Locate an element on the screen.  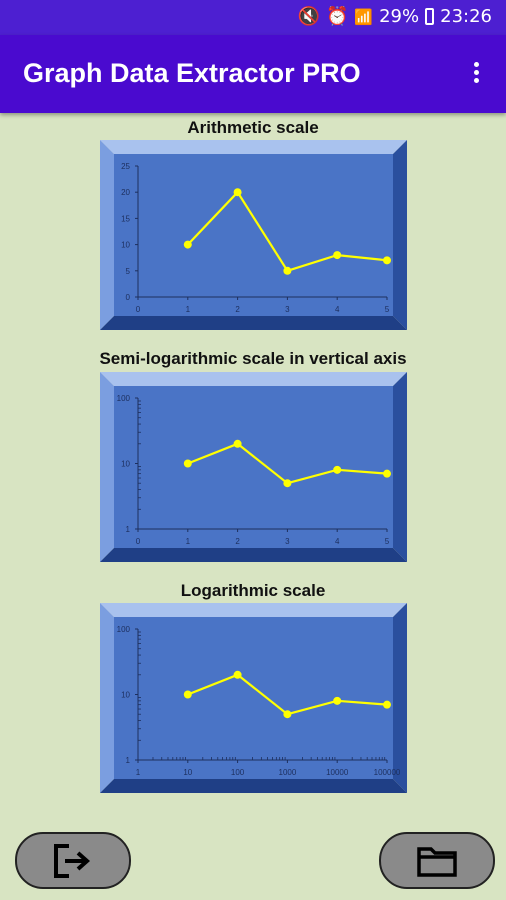
chart-title-semilog: Semi-logarithmic scale in vertical axis is located at coordinates (253, 358).